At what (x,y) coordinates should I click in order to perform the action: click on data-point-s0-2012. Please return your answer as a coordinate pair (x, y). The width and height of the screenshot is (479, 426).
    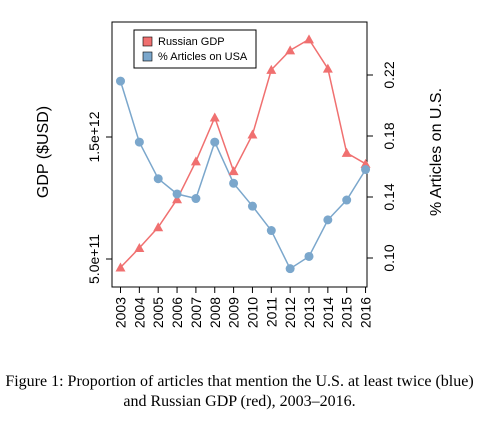
    Looking at the image, I should click on (290, 50).